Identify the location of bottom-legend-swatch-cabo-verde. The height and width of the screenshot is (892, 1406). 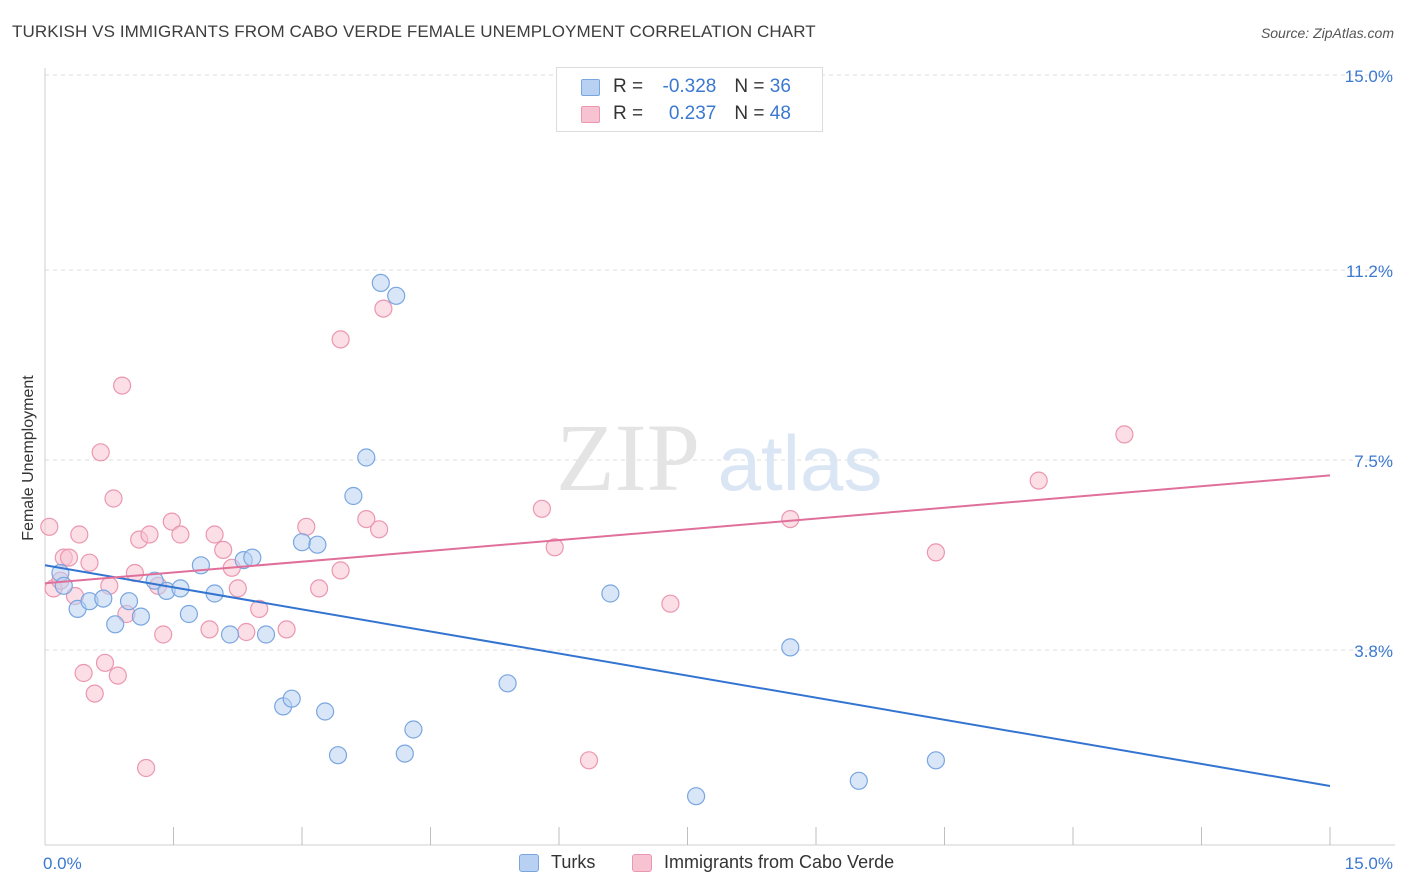
(642, 862).